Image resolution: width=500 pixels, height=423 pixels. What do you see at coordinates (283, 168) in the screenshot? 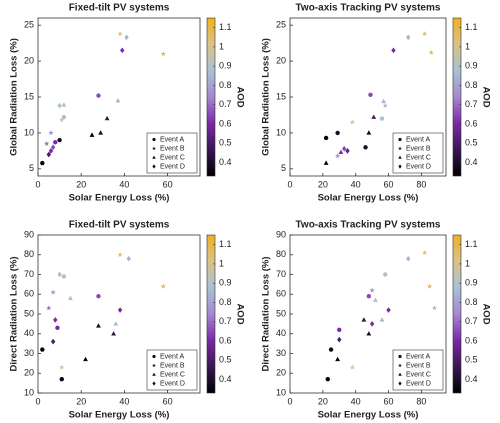
I see `y-tick-label: 5` at bounding box center [283, 168].